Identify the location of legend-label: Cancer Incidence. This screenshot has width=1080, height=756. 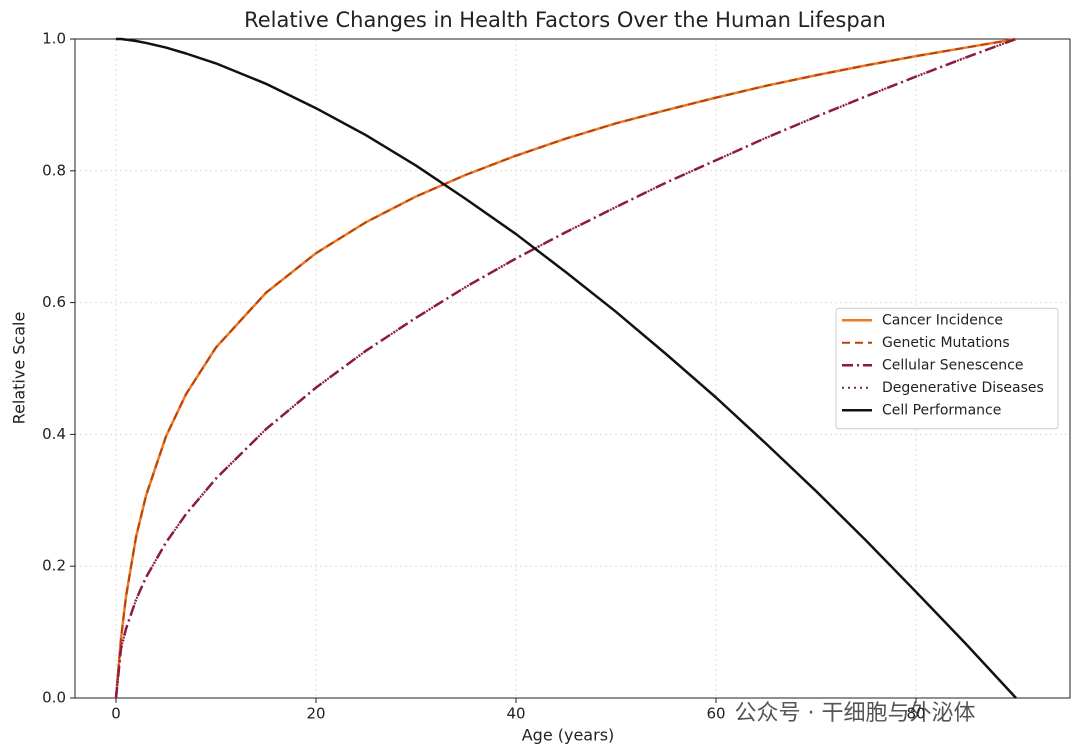
(942, 320).